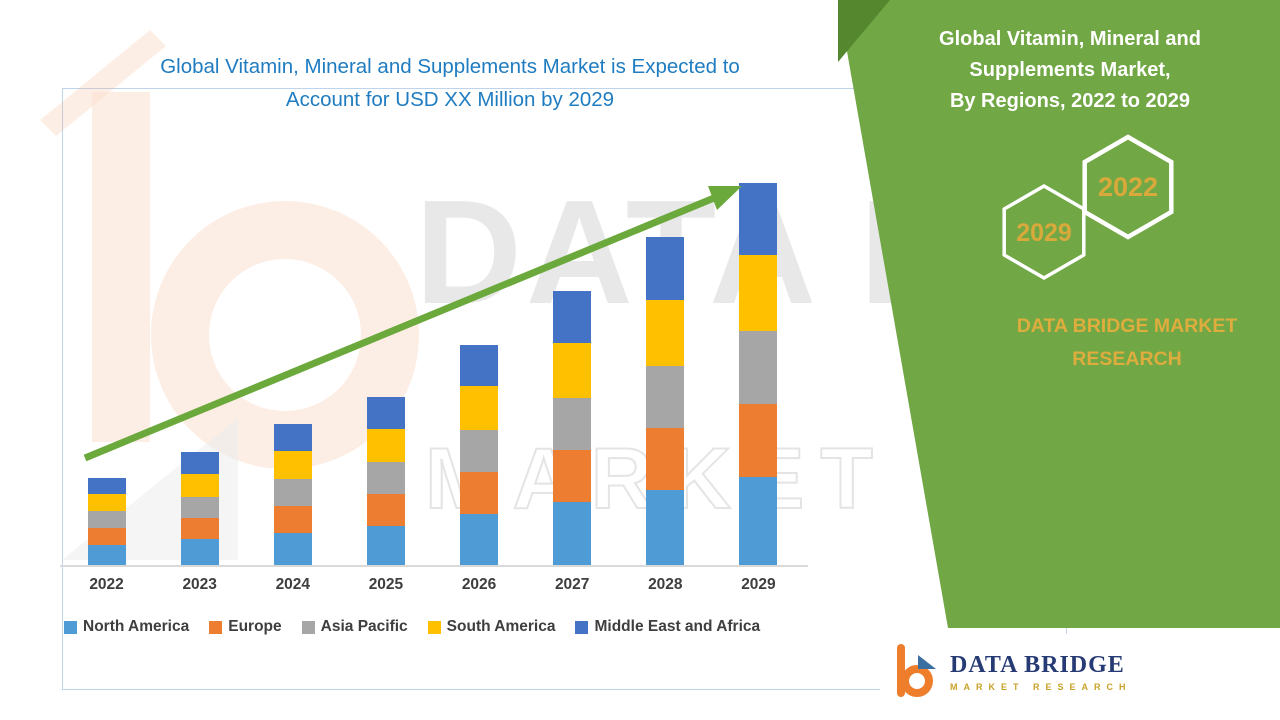 The image size is (1280, 720). I want to click on legend-label: Middle East and Africa, so click(677, 626).